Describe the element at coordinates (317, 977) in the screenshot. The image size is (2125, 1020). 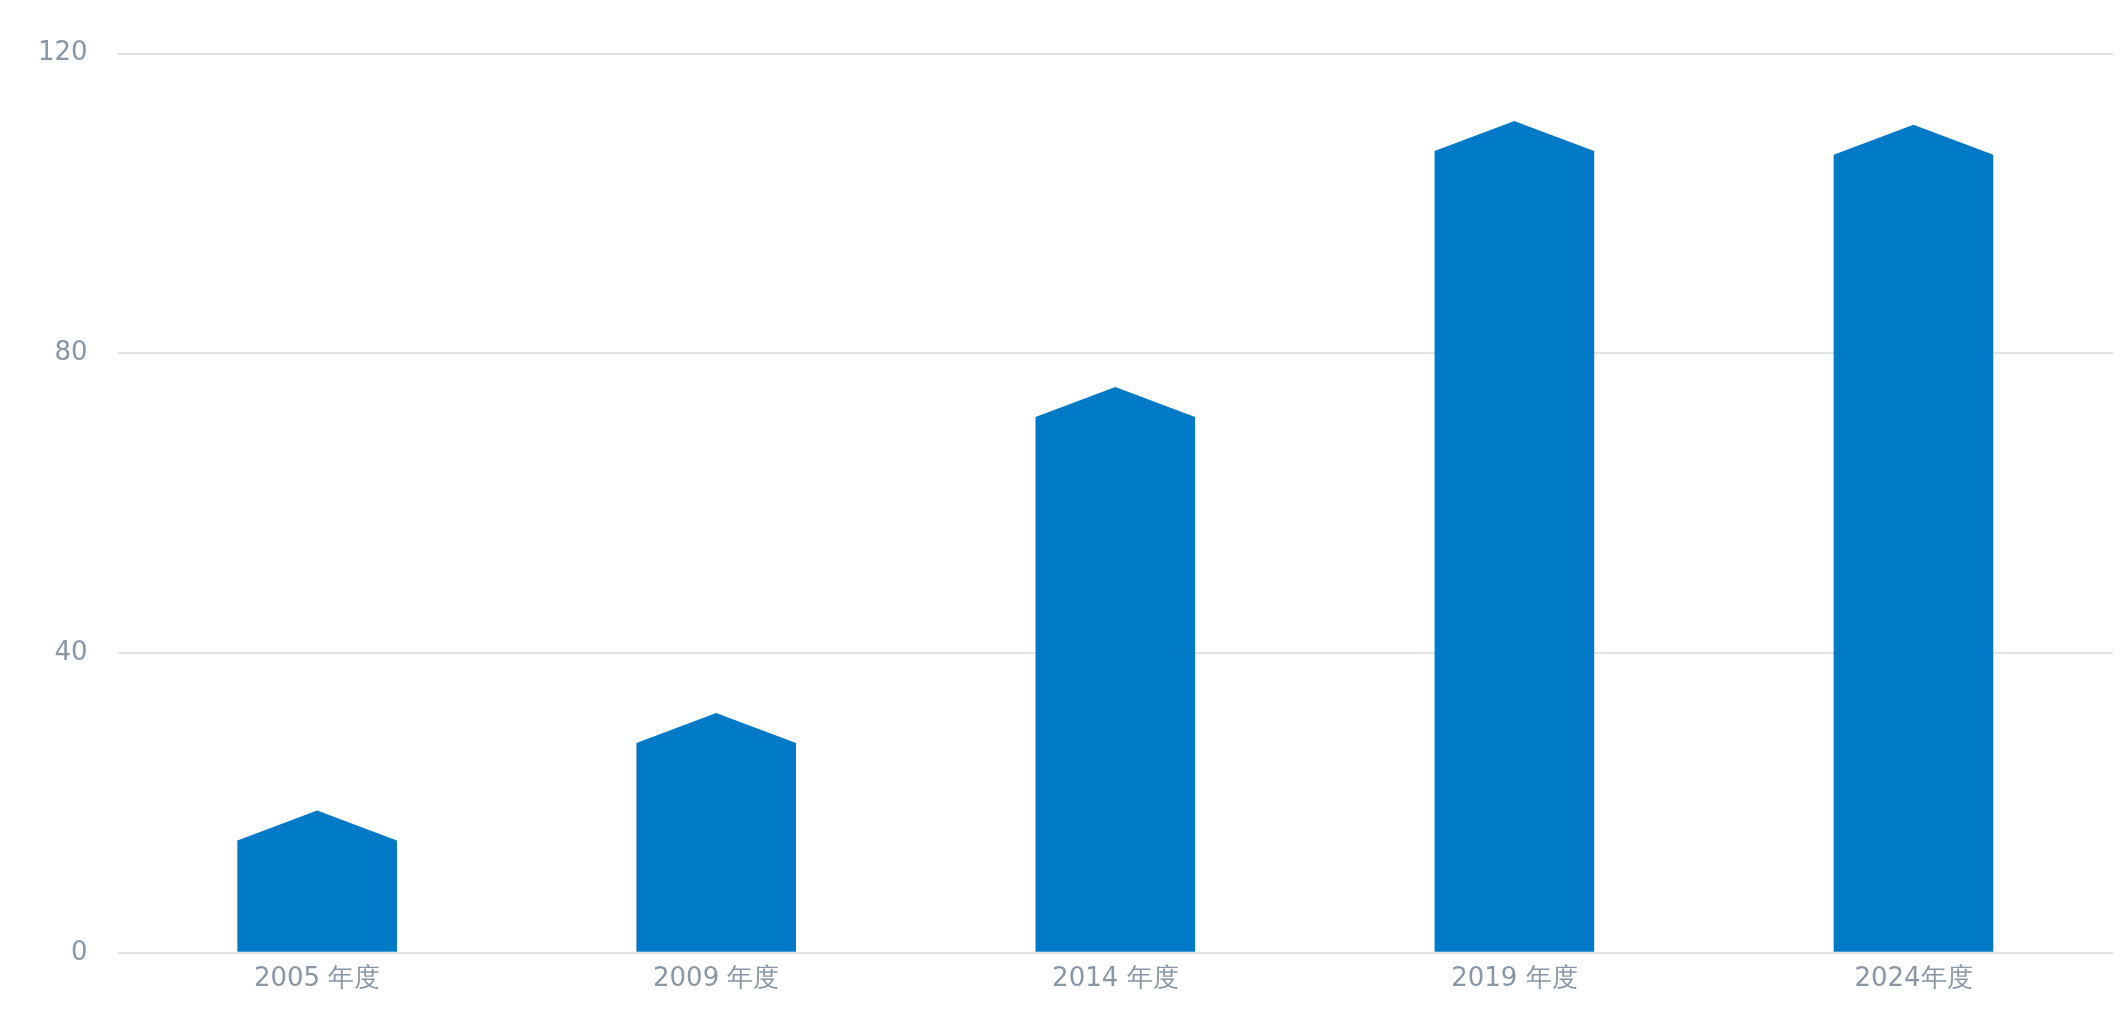
I see `x-tick-label: 2005 年度` at that location.